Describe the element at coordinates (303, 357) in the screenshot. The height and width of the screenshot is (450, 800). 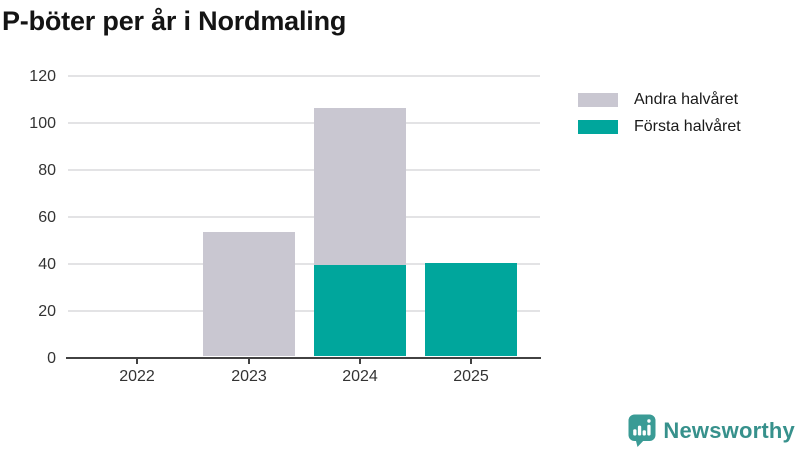
I see `x-axis-line` at that location.